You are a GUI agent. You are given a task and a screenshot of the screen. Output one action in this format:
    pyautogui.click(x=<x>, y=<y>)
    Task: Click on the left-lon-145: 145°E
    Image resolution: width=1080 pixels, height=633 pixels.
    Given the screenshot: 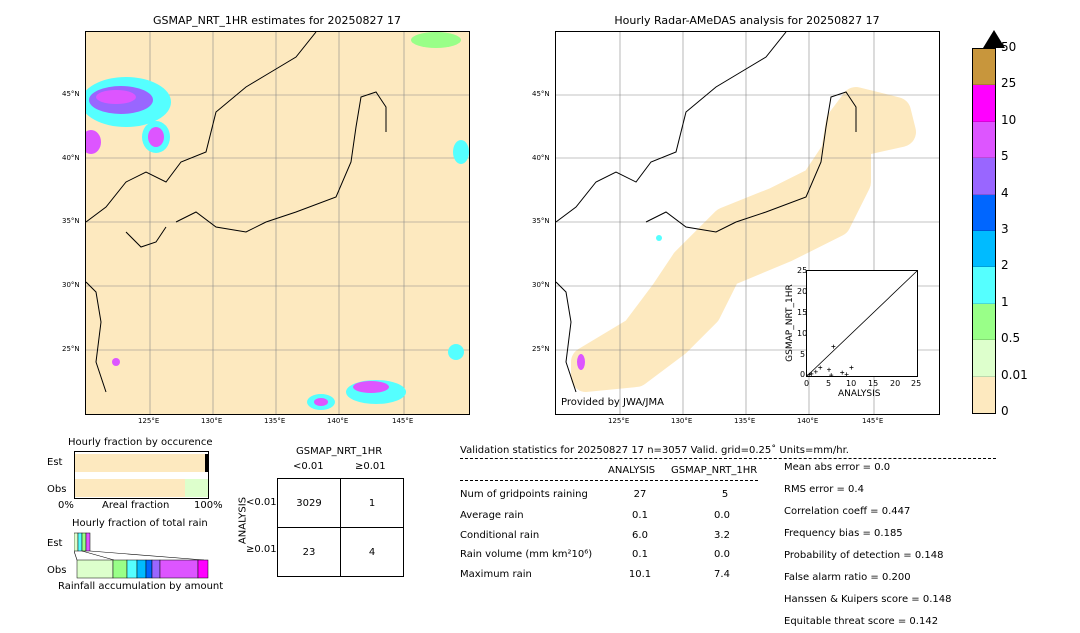 What is the action you would take?
    pyautogui.click(x=403, y=421)
    